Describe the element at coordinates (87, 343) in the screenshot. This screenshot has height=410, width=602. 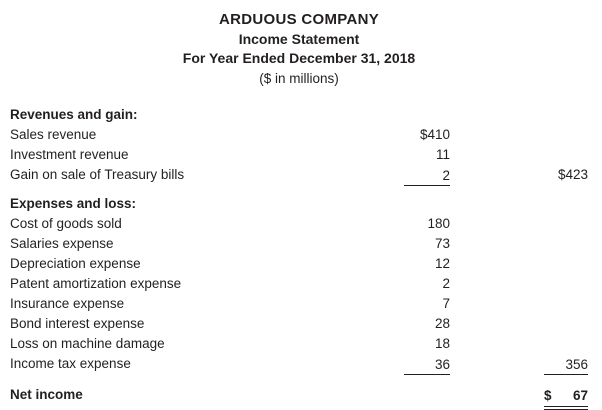
I see `row-label: Loss on machine damage` at that location.